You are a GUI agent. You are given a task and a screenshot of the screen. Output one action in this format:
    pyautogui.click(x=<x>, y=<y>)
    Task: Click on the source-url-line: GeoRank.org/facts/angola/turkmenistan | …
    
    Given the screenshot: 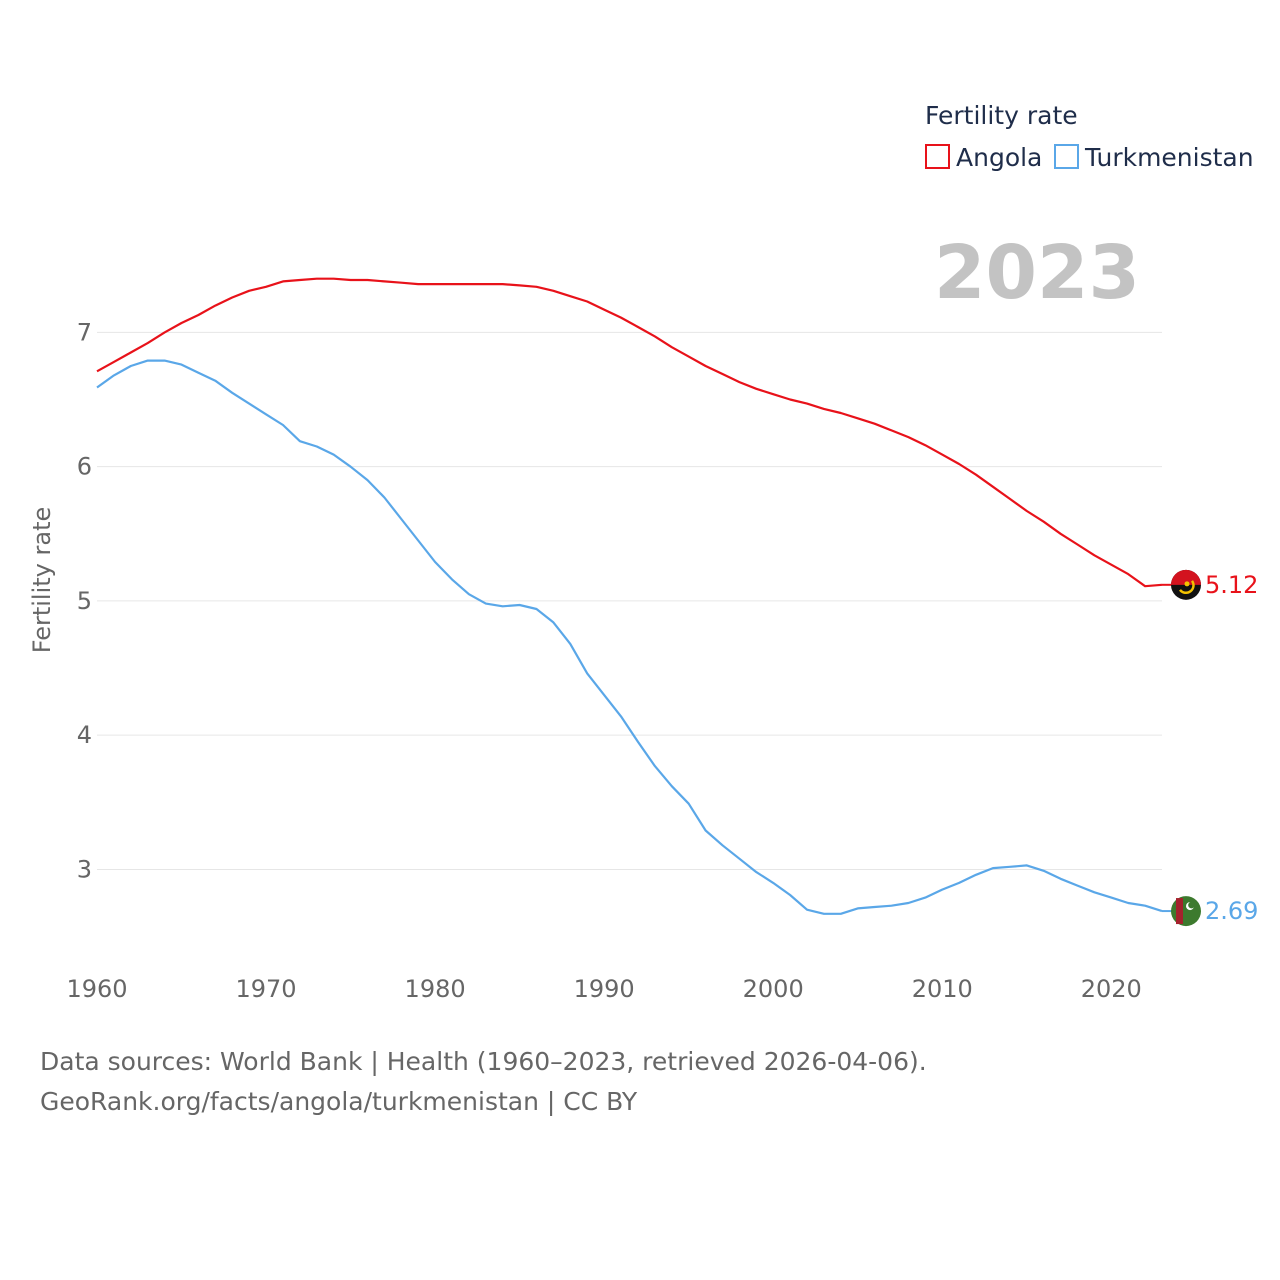 What is the action you would take?
    pyautogui.click(x=339, y=1101)
    